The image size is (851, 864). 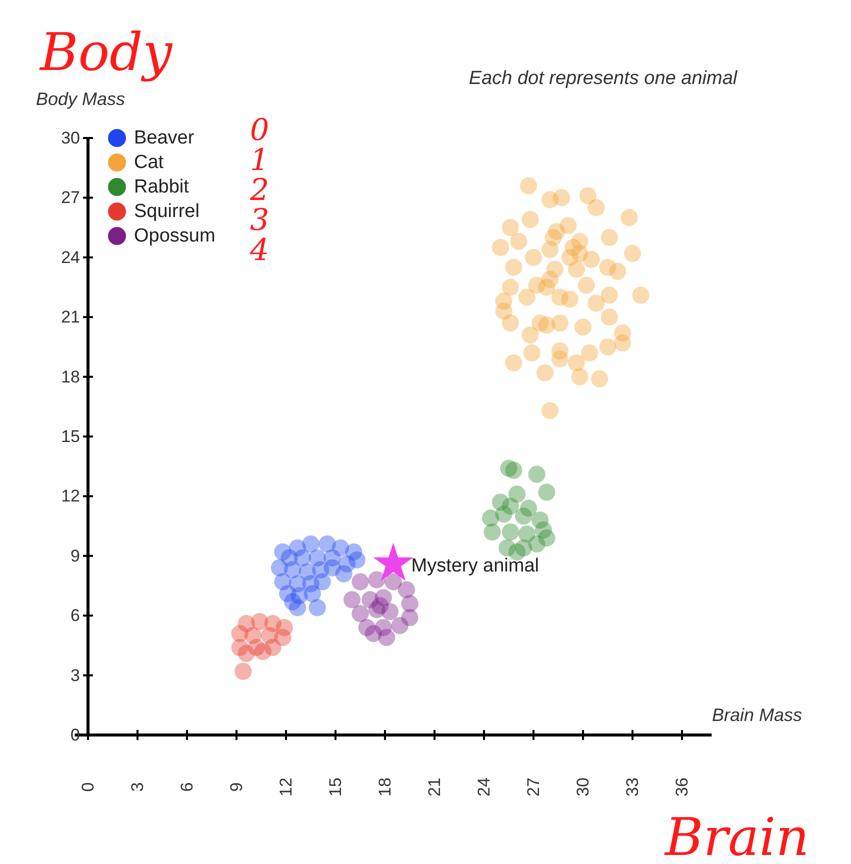 I want to click on x-tick-label: 6, so click(x=187, y=787).